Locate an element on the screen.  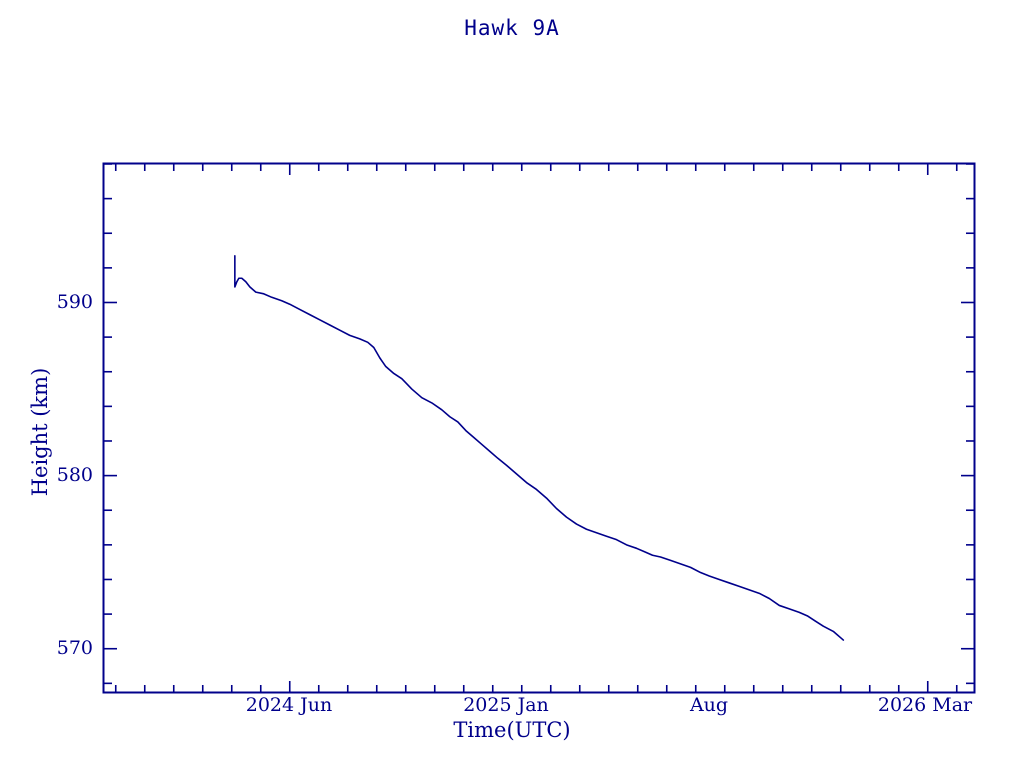
y-tick-label: 570 is located at coordinates (74, 648).